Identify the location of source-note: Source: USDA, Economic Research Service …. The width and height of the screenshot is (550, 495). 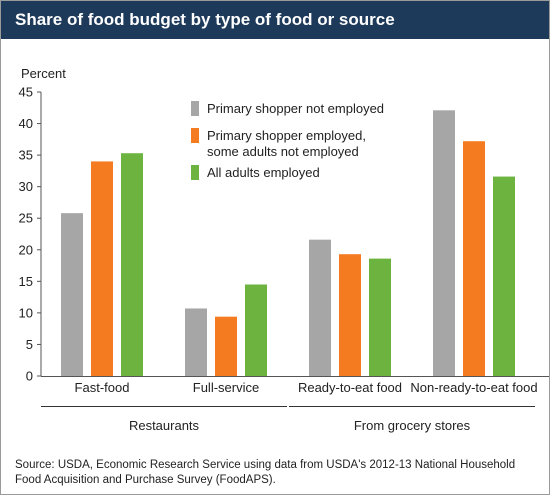
(265, 472).